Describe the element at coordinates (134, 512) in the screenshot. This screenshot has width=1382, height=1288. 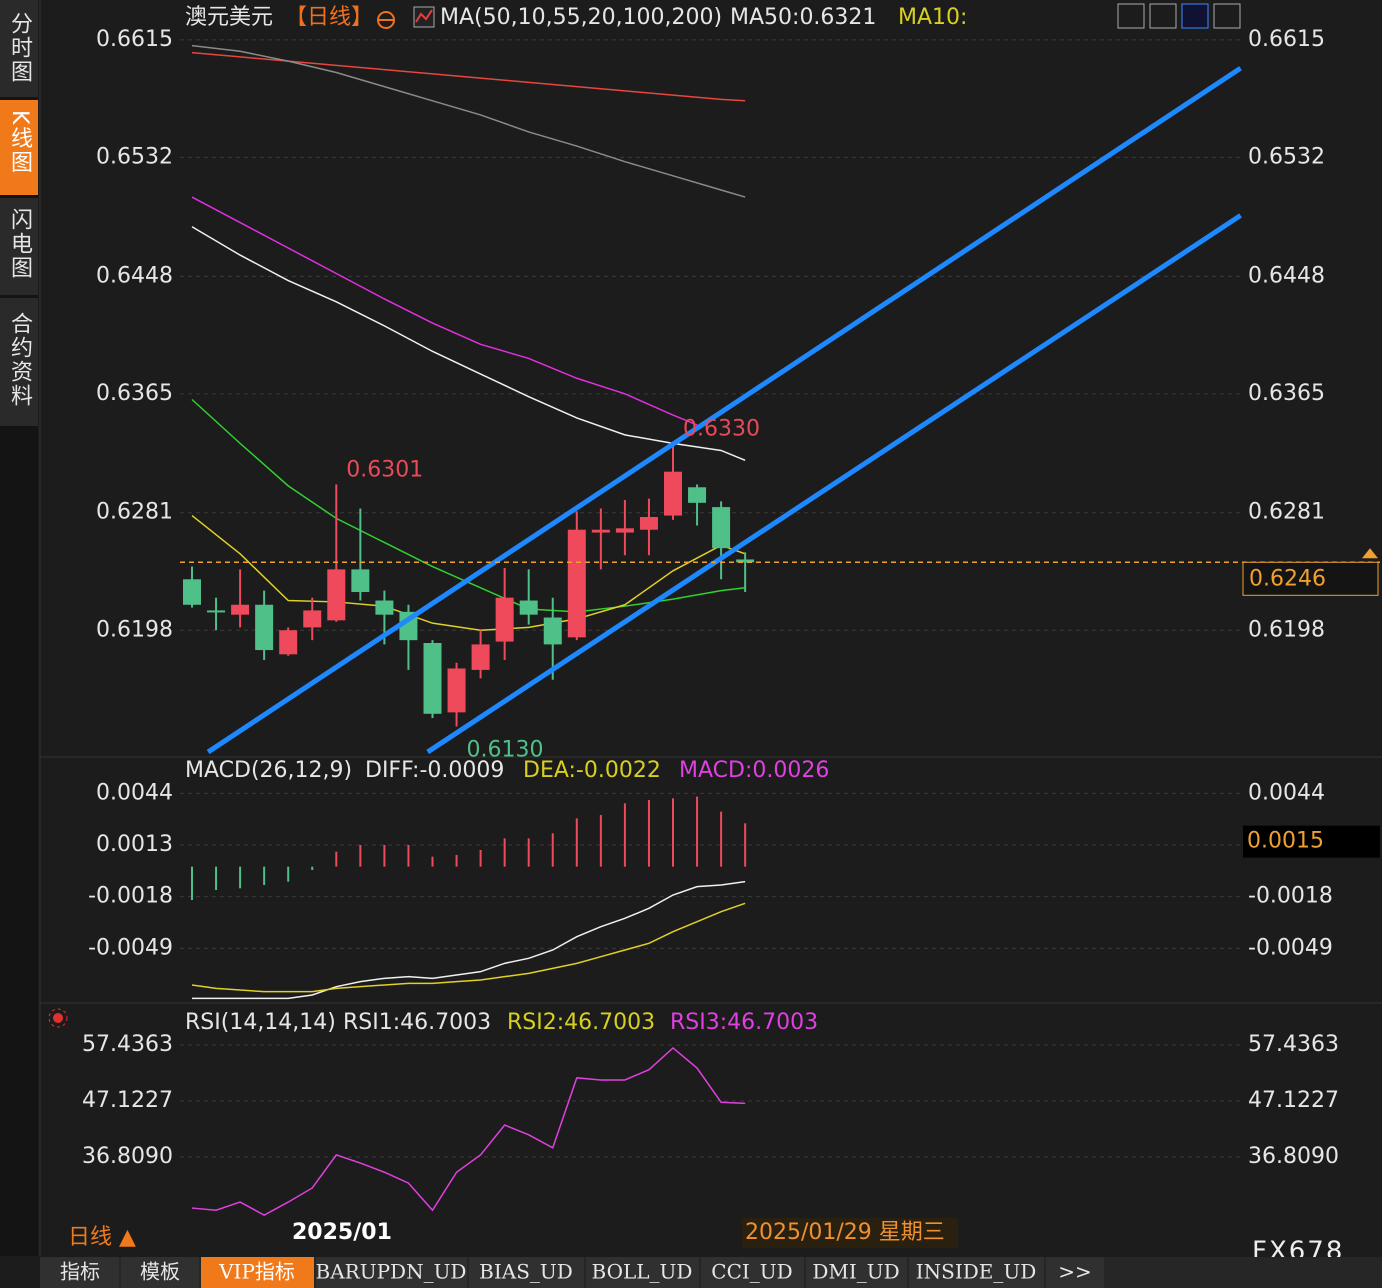
I see `y-tick-label: 0.6281` at that location.